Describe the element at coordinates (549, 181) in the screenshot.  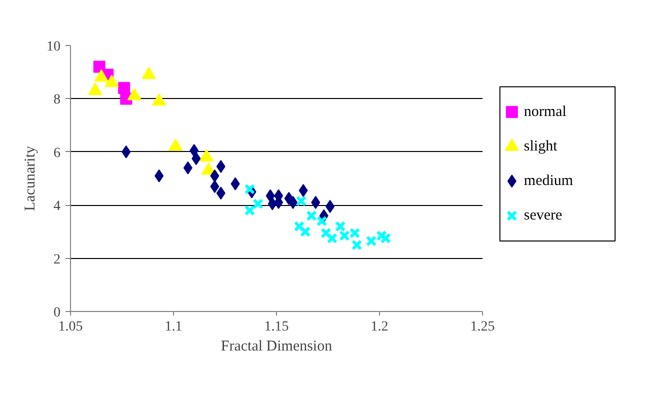
I see `legend-label: medium` at that location.